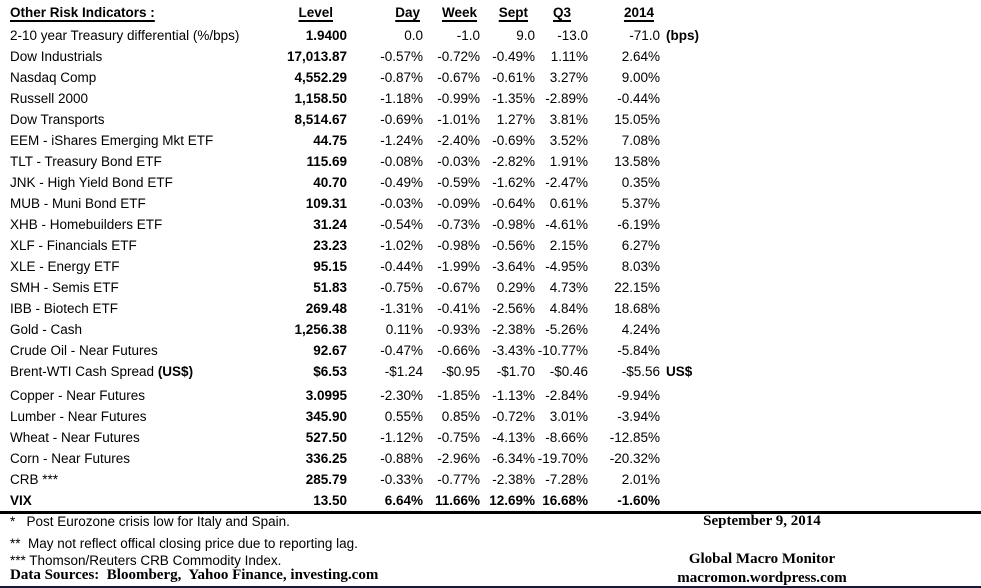  What do you see at coordinates (401, 350) in the screenshot?
I see `cell-day: -0.47%` at bounding box center [401, 350].